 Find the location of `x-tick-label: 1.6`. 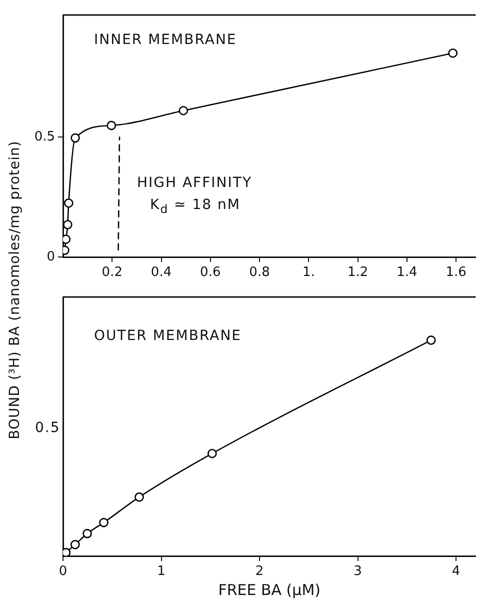

x-tick-label: 1.6 is located at coordinates (456, 272).